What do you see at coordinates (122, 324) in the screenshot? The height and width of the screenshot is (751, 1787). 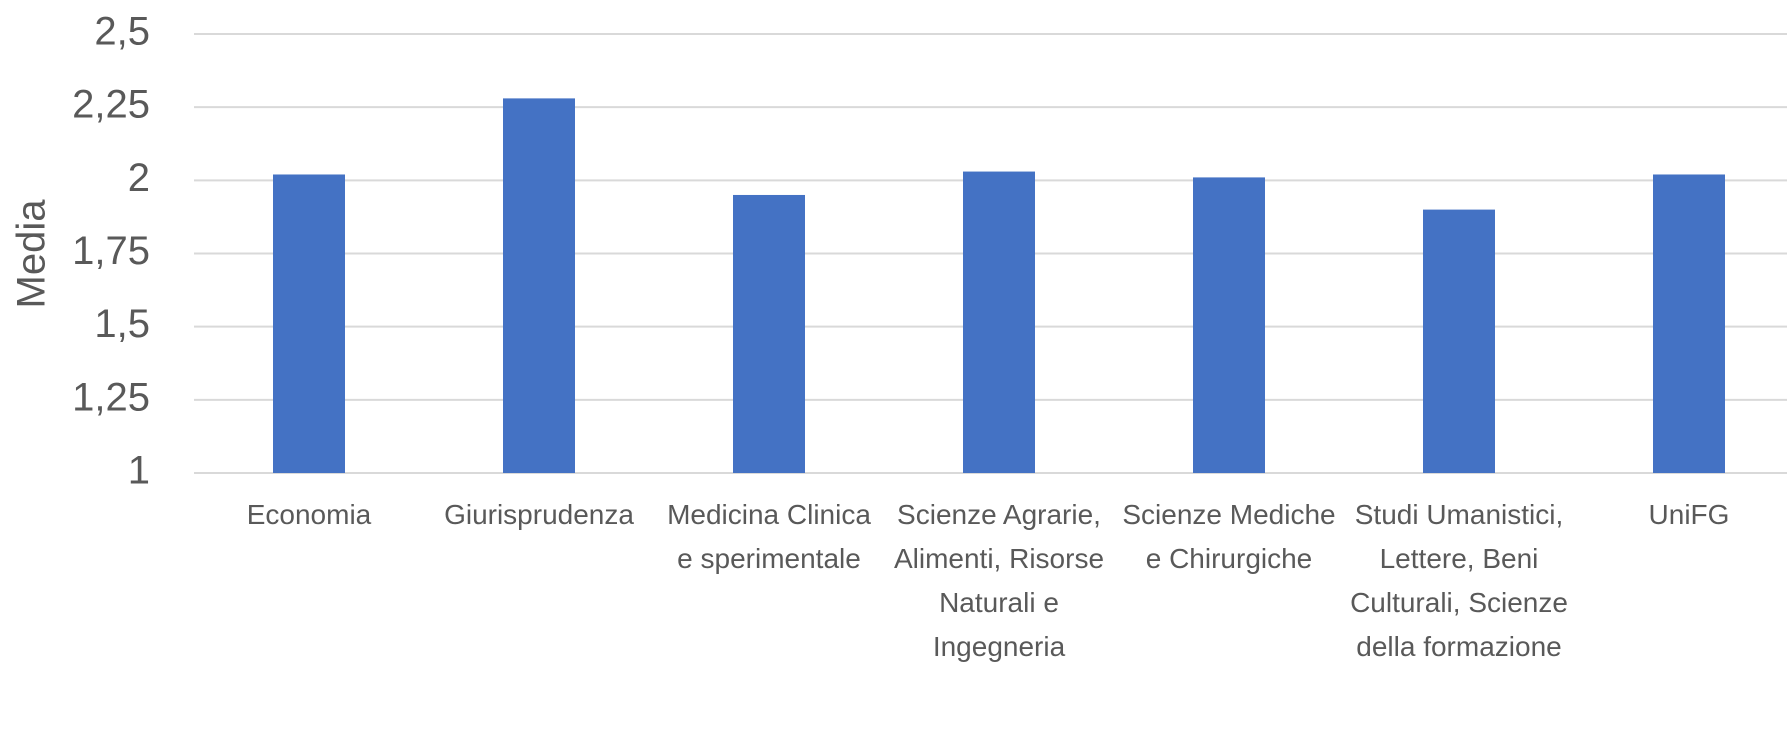 I see `y-tick-label: 1,5` at bounding box center [122, 324].